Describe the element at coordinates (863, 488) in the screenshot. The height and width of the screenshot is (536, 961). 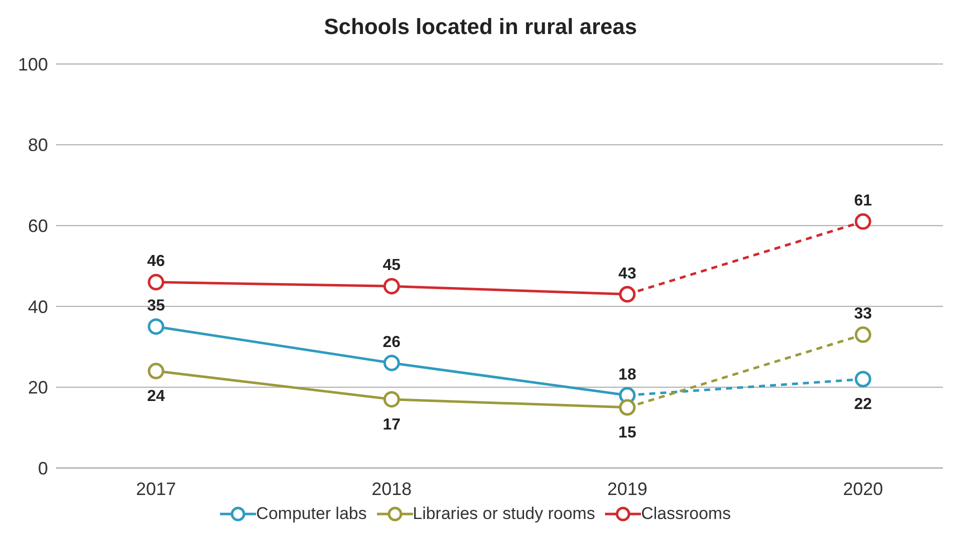
I see `x-tick-label: 2020` at that location.